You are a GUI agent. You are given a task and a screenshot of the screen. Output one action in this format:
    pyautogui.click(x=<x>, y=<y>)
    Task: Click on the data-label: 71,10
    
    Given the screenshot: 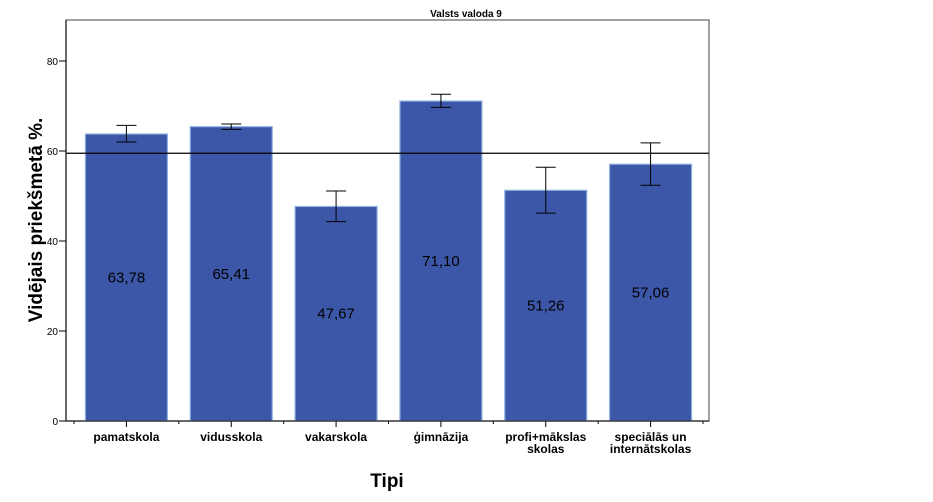 What is the action you would take?
    pyautogui.click(x=441, y=261)
    